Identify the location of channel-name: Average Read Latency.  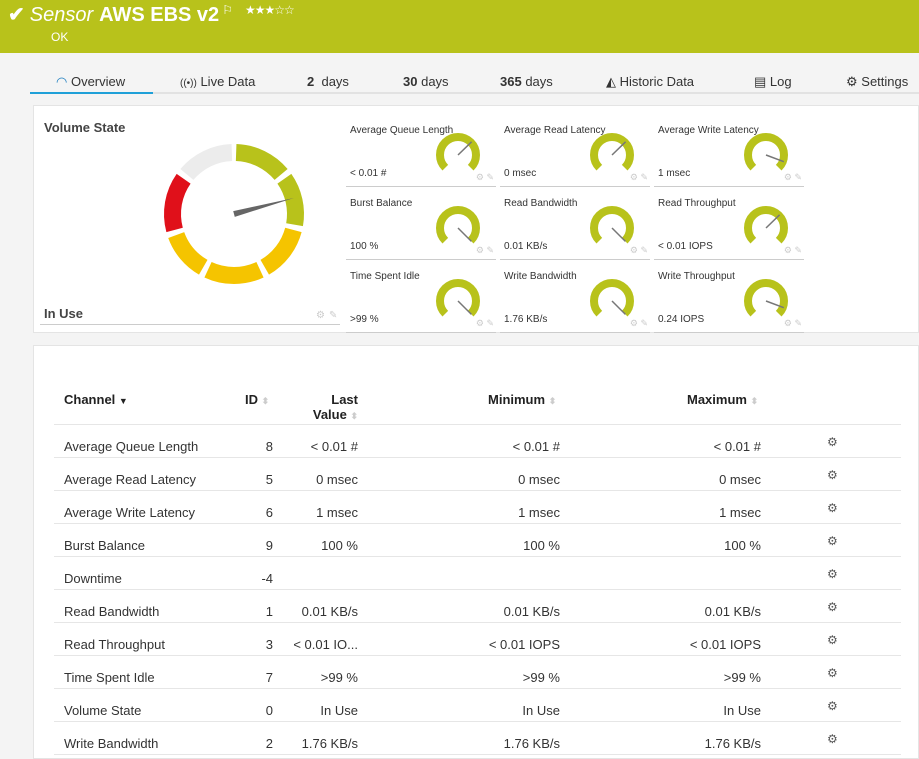
(130, 479).